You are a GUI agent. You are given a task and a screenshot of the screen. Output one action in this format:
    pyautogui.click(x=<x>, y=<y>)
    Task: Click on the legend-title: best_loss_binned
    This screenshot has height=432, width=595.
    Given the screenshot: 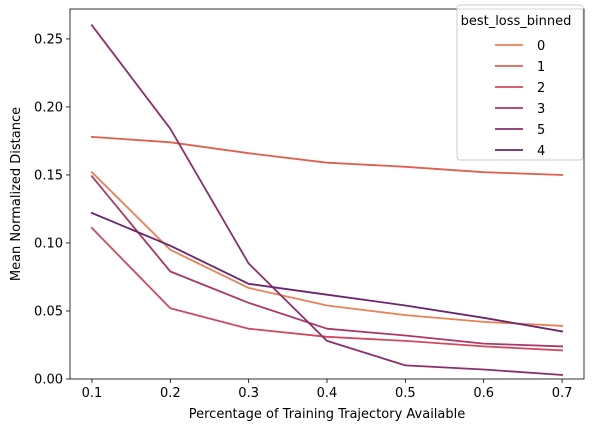 What is the action you would take?
    pyautogui.click(x=516, y=21)
    